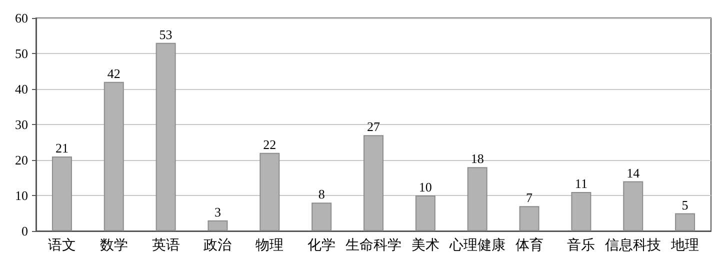 The image size is (721, 263). What do you see at coordinates (530, 198) in the screenshot?
I see `data-label: 7` at bounding box center [530, 198].